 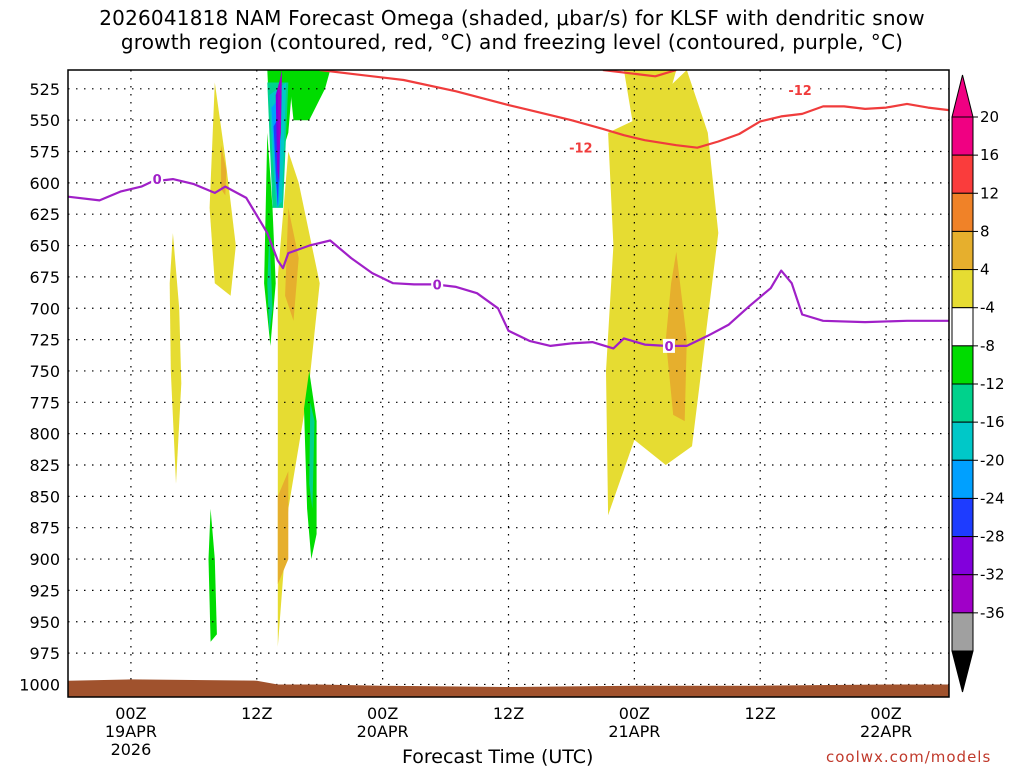 I want to click on y-tick-label: 550, so click(x=44, y=120).